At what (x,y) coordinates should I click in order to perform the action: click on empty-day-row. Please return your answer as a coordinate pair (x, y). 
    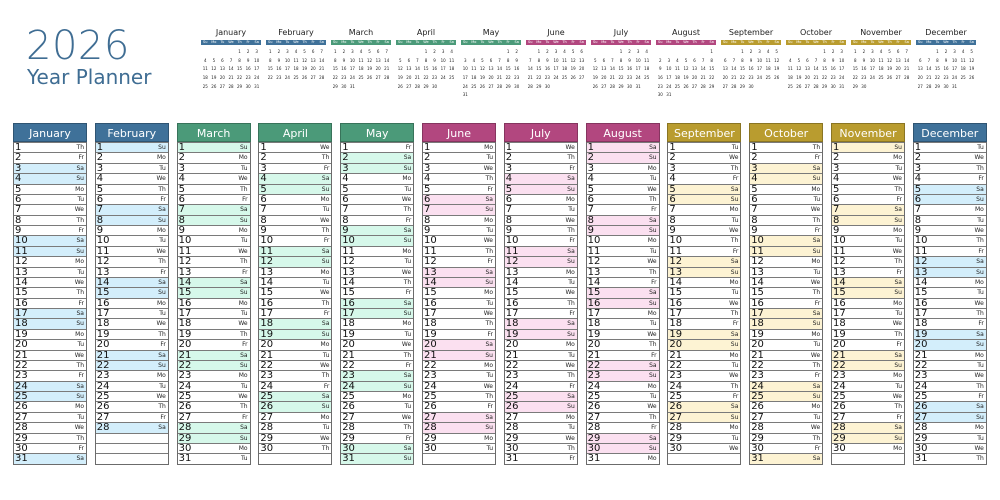
    Looking at the image, I should click on (131, 448).